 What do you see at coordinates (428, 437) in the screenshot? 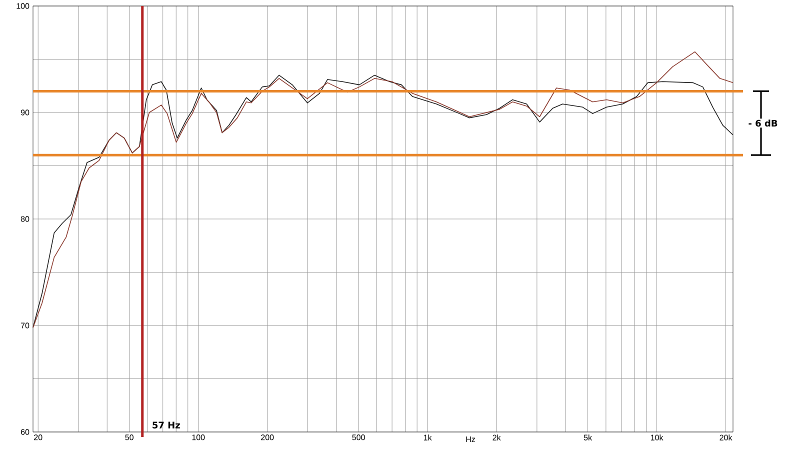
I see `x-tick-label: 1k` at bounding box center [428, 437].